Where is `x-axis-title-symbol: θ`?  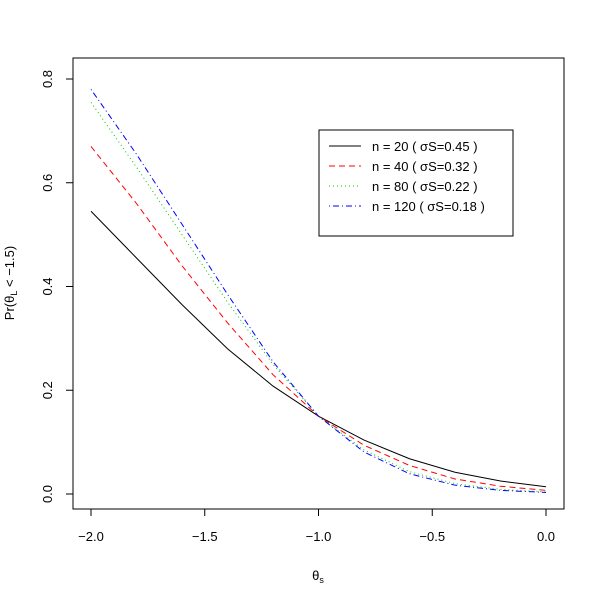 x-axis-title-symbol: θ is located at coordinates (315, 575).